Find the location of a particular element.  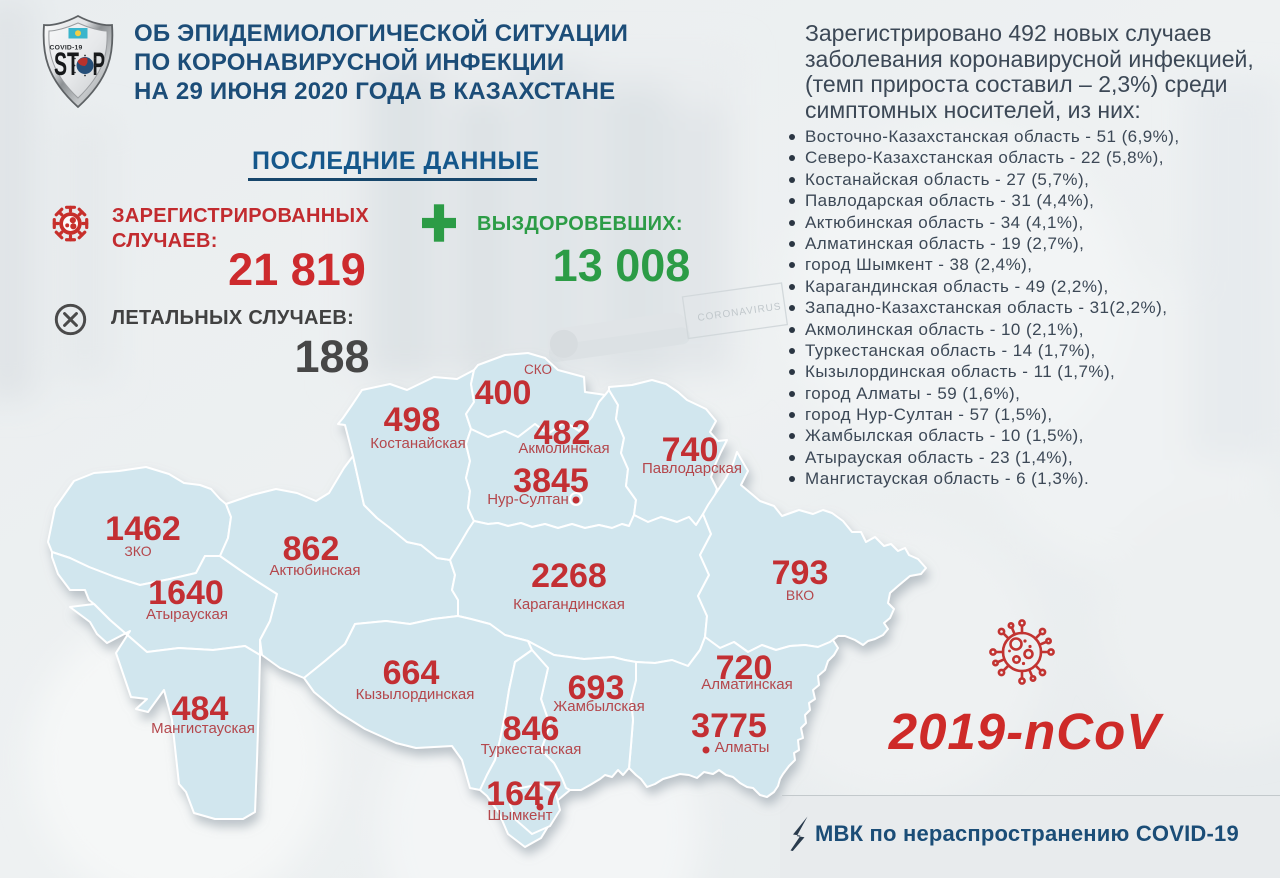

svg-text: 1647 is located at coordinates (524, 794).